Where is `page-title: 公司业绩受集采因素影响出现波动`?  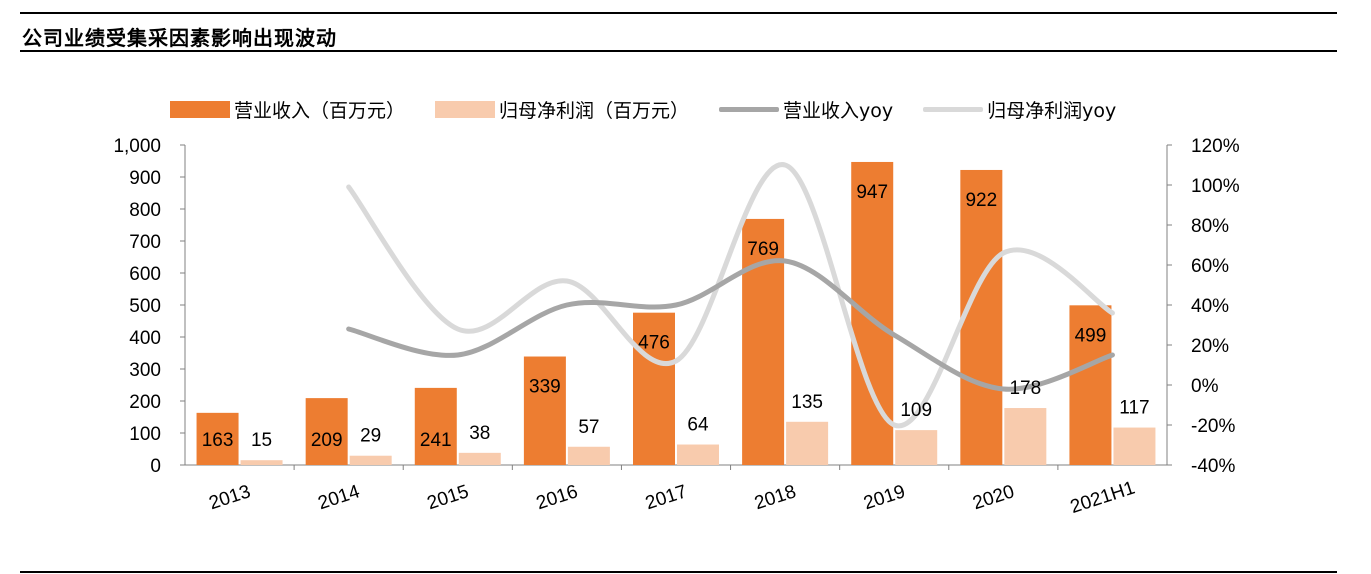
page-title: 公司业绩受集采因素影响出现波动 is located at coordinates (179, 38).